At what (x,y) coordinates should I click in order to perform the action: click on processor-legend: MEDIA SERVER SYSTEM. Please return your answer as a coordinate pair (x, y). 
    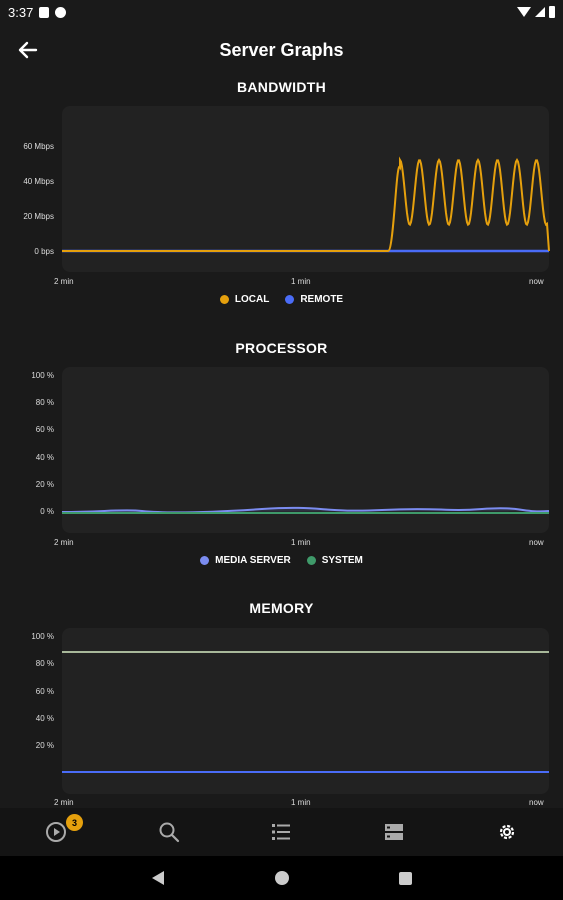
    Looking at the image, I should click on (281, 560).